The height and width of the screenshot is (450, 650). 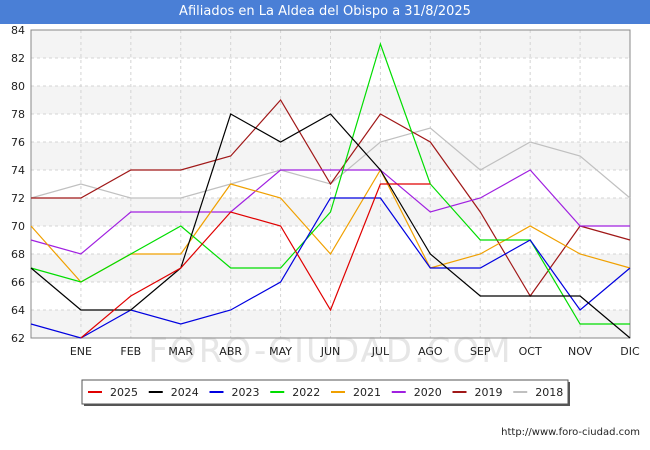 What do you see at coordinates (330, 351) in the screenshot?
I see `x-tick-label: JUN` at bounding box center [330, 351].